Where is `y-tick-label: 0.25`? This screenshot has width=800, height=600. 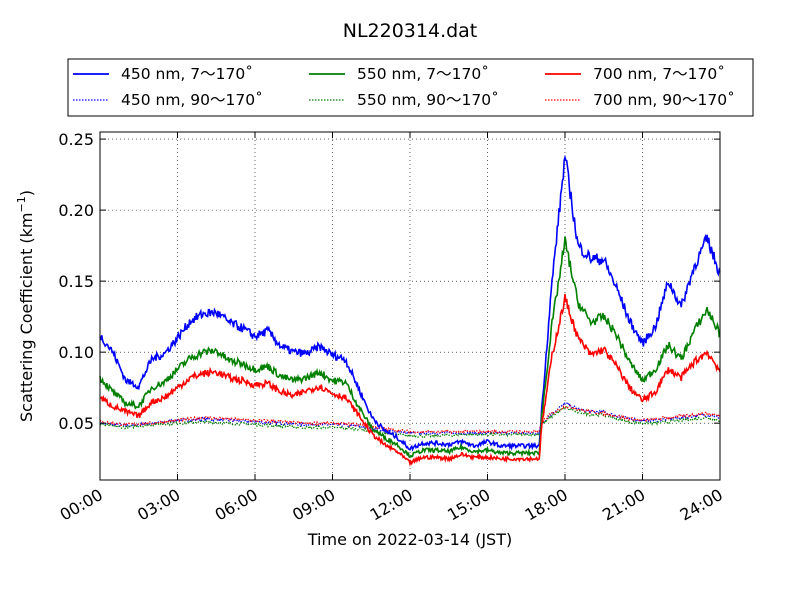 y-tick-label: 0.25 is located at coordinates (76, 139).